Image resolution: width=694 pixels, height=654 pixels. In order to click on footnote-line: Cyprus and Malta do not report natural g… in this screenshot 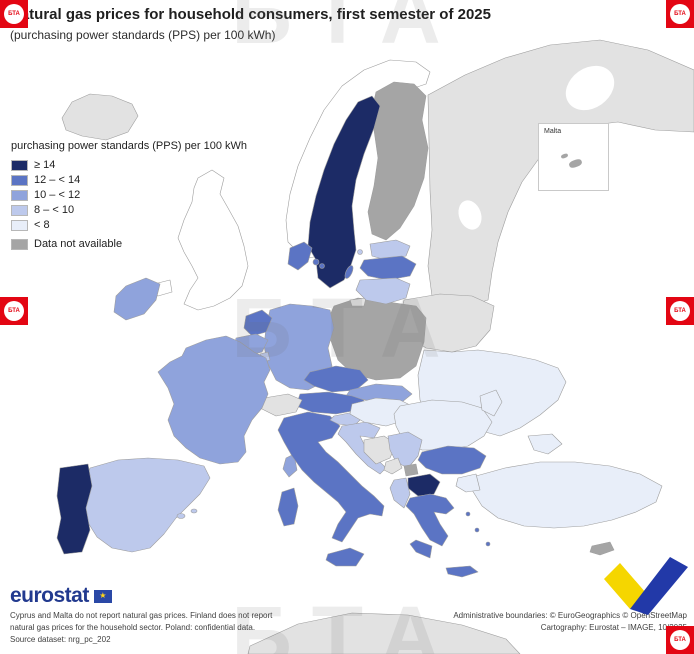, I will do `click(141, 615)`.